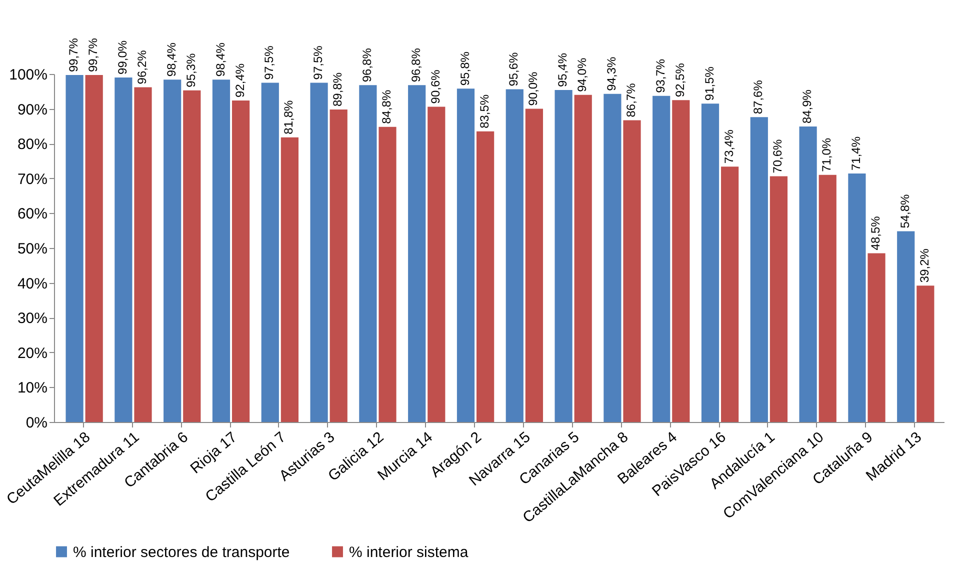 This screenshot has width=954, height=565. Describe the element at coordinates (905, 211) in the screenshot. I see `data-label: 54,8%` at that location.